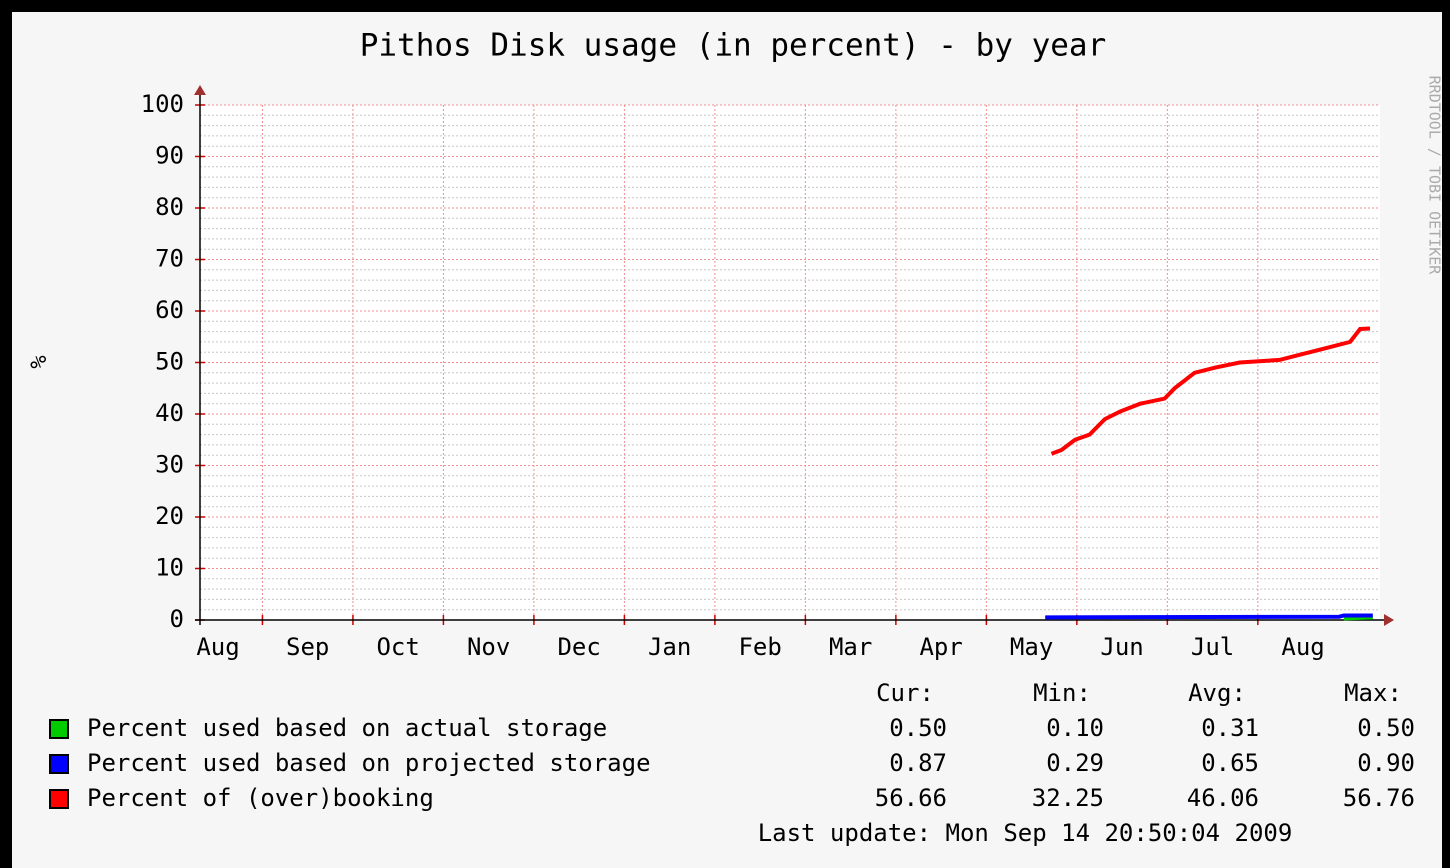 The width and height of the screenshot is (1450, 868). What do you see at coordinates (1025, 833) in the screenshot?
I see `last-update: Last update: Mon Sep 14 20:50:04 2009` at bounding box center [1025, 833].